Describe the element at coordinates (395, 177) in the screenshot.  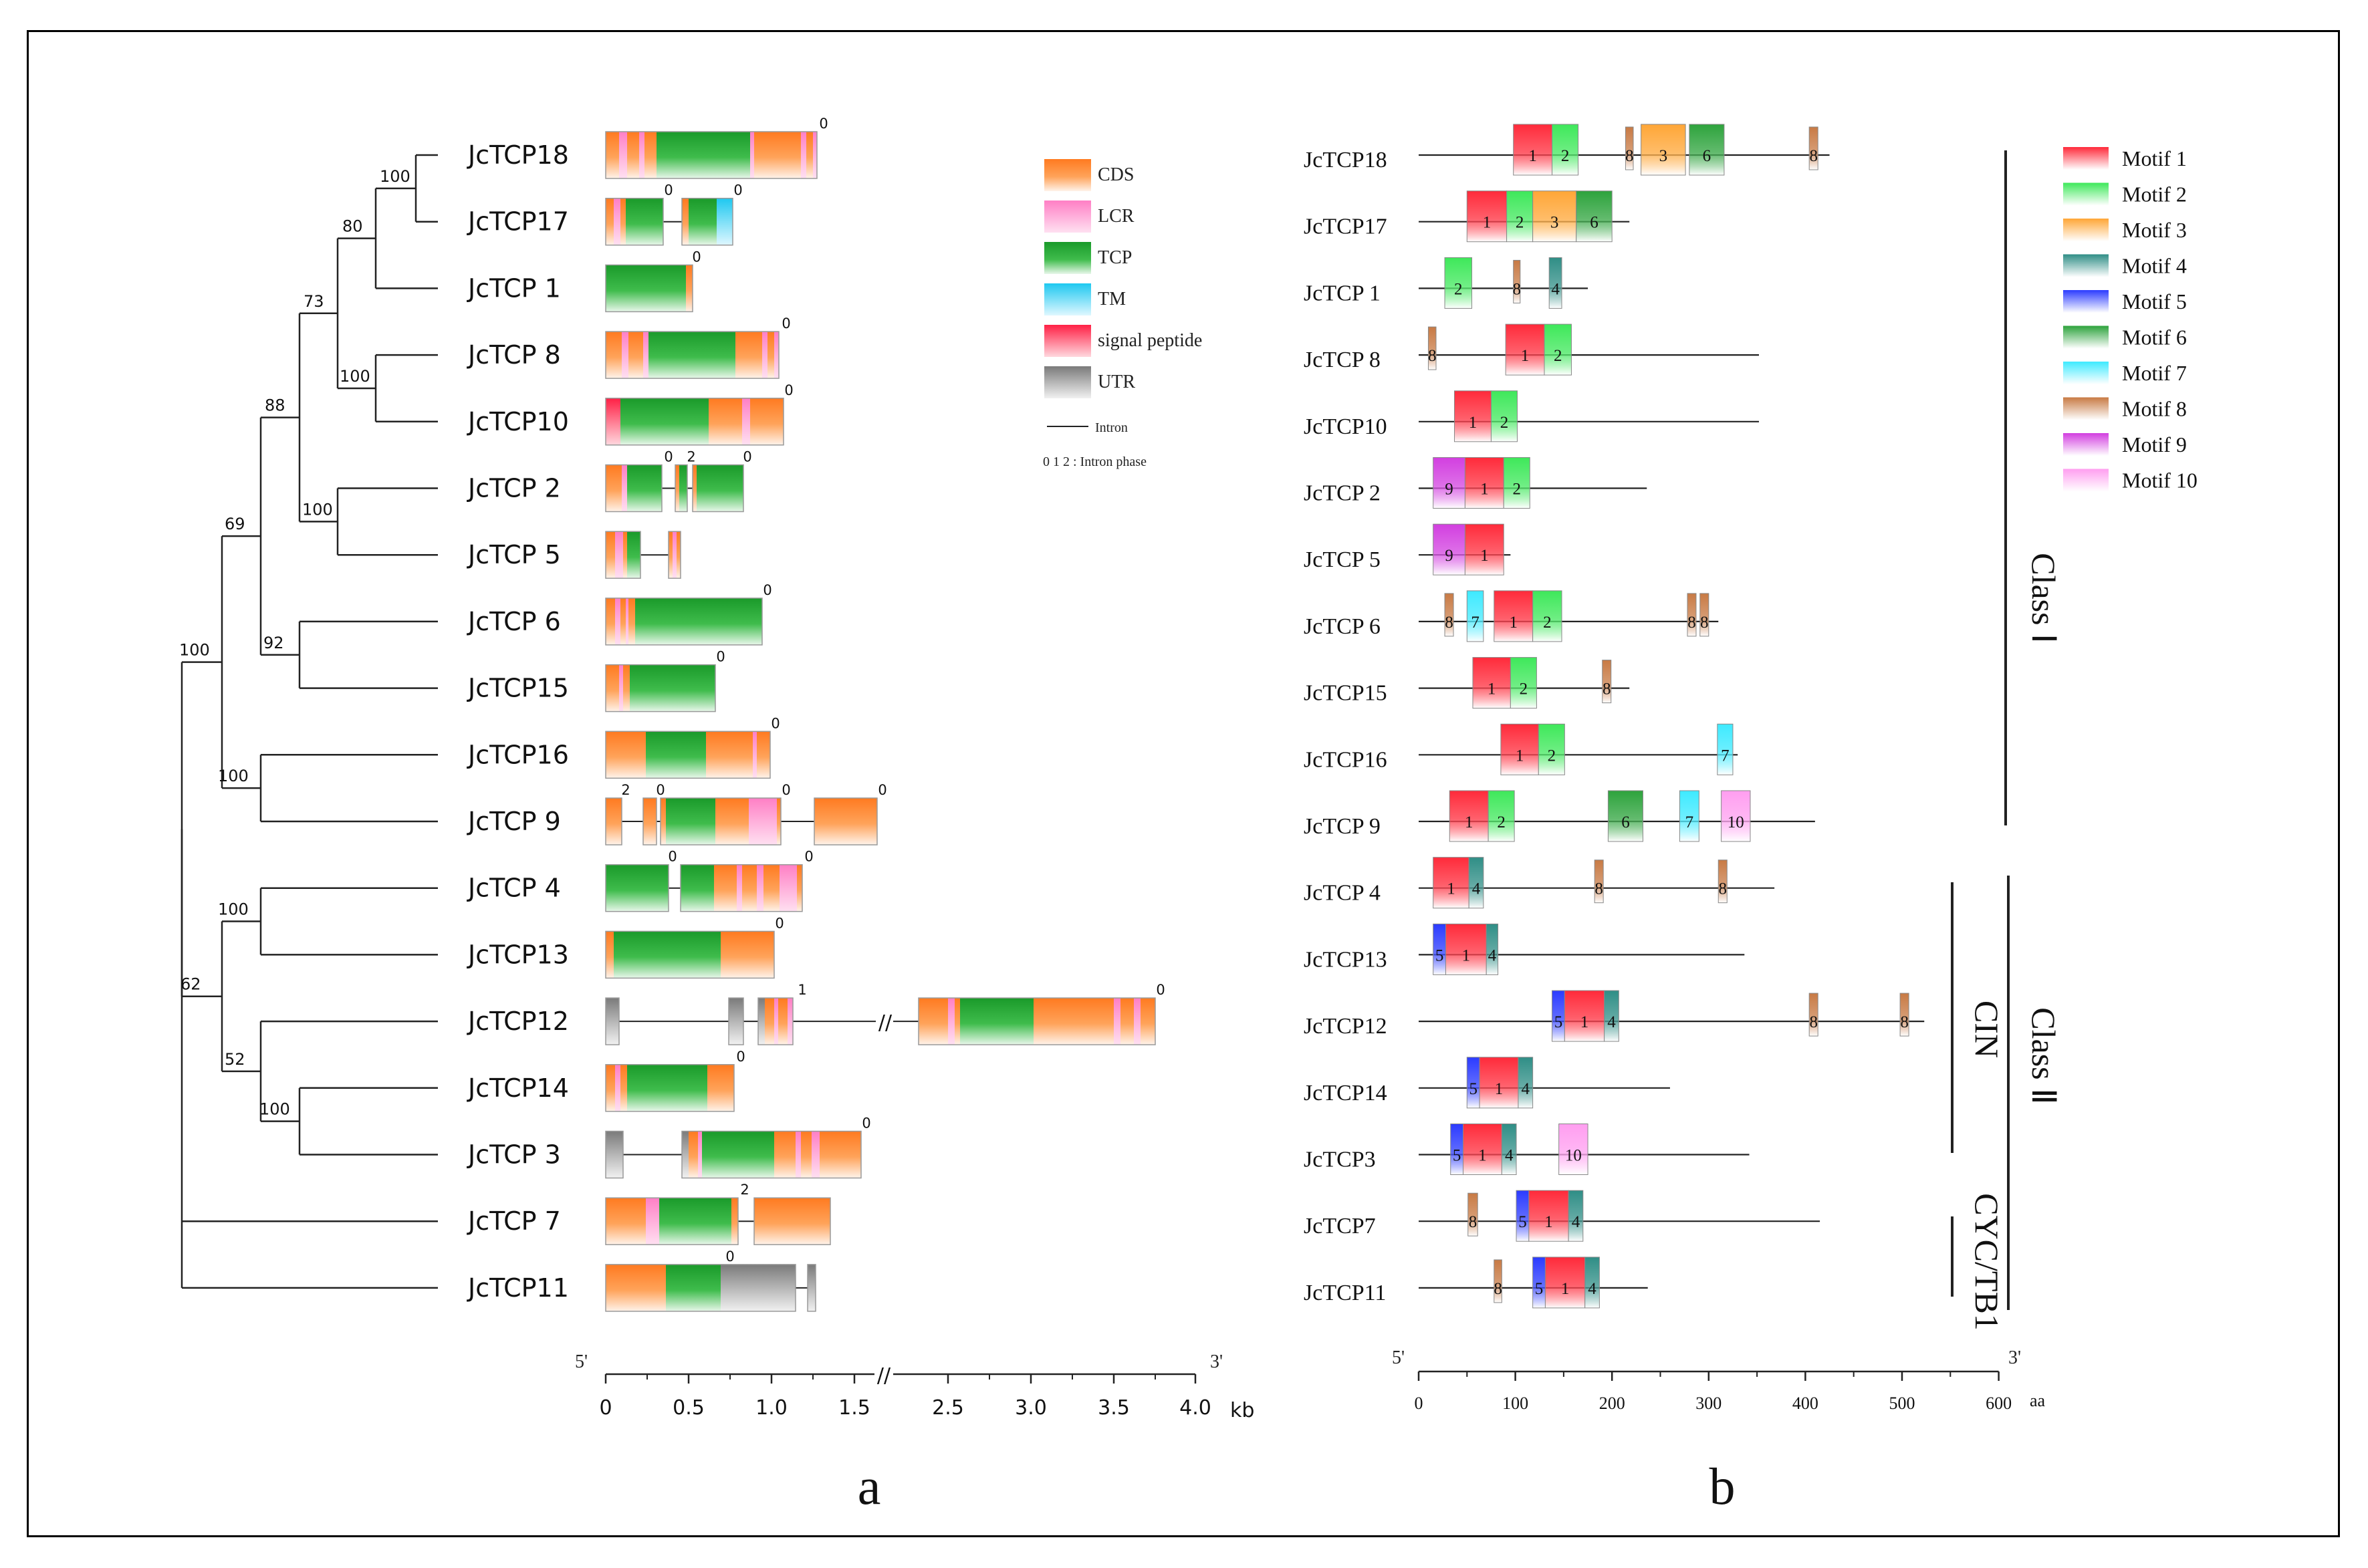
I see `bootstrap-value: 100` at that location.